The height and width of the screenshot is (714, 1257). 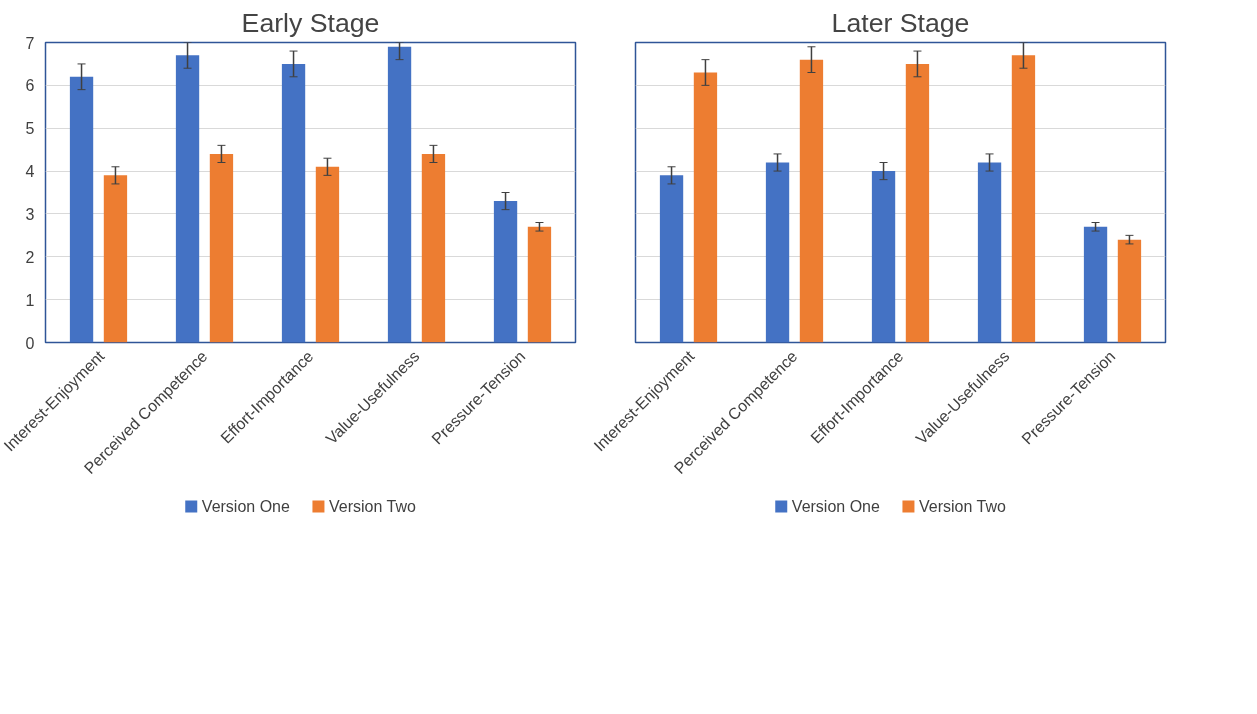 What do you see at coordinates (30, 343) in the screenshot?
I see `y-tick-label: 0` at bounding box center [30, 343].